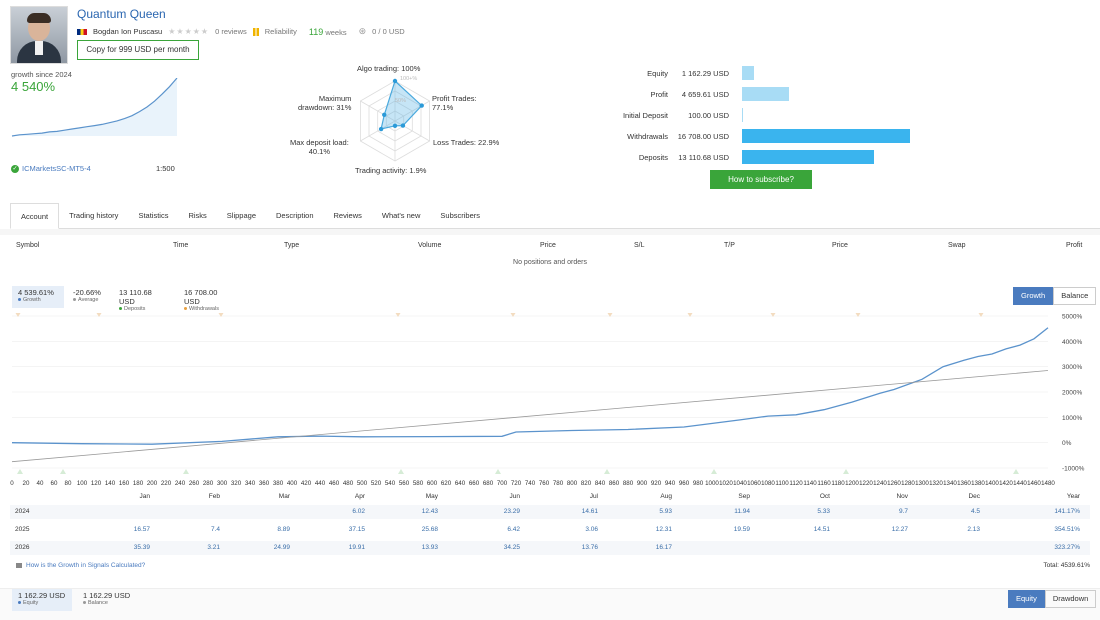  What do you see at coordinates (401, 215) in the screenshot?
I see `tab-what-s-new: What's new` at bounding box center [401, 215].